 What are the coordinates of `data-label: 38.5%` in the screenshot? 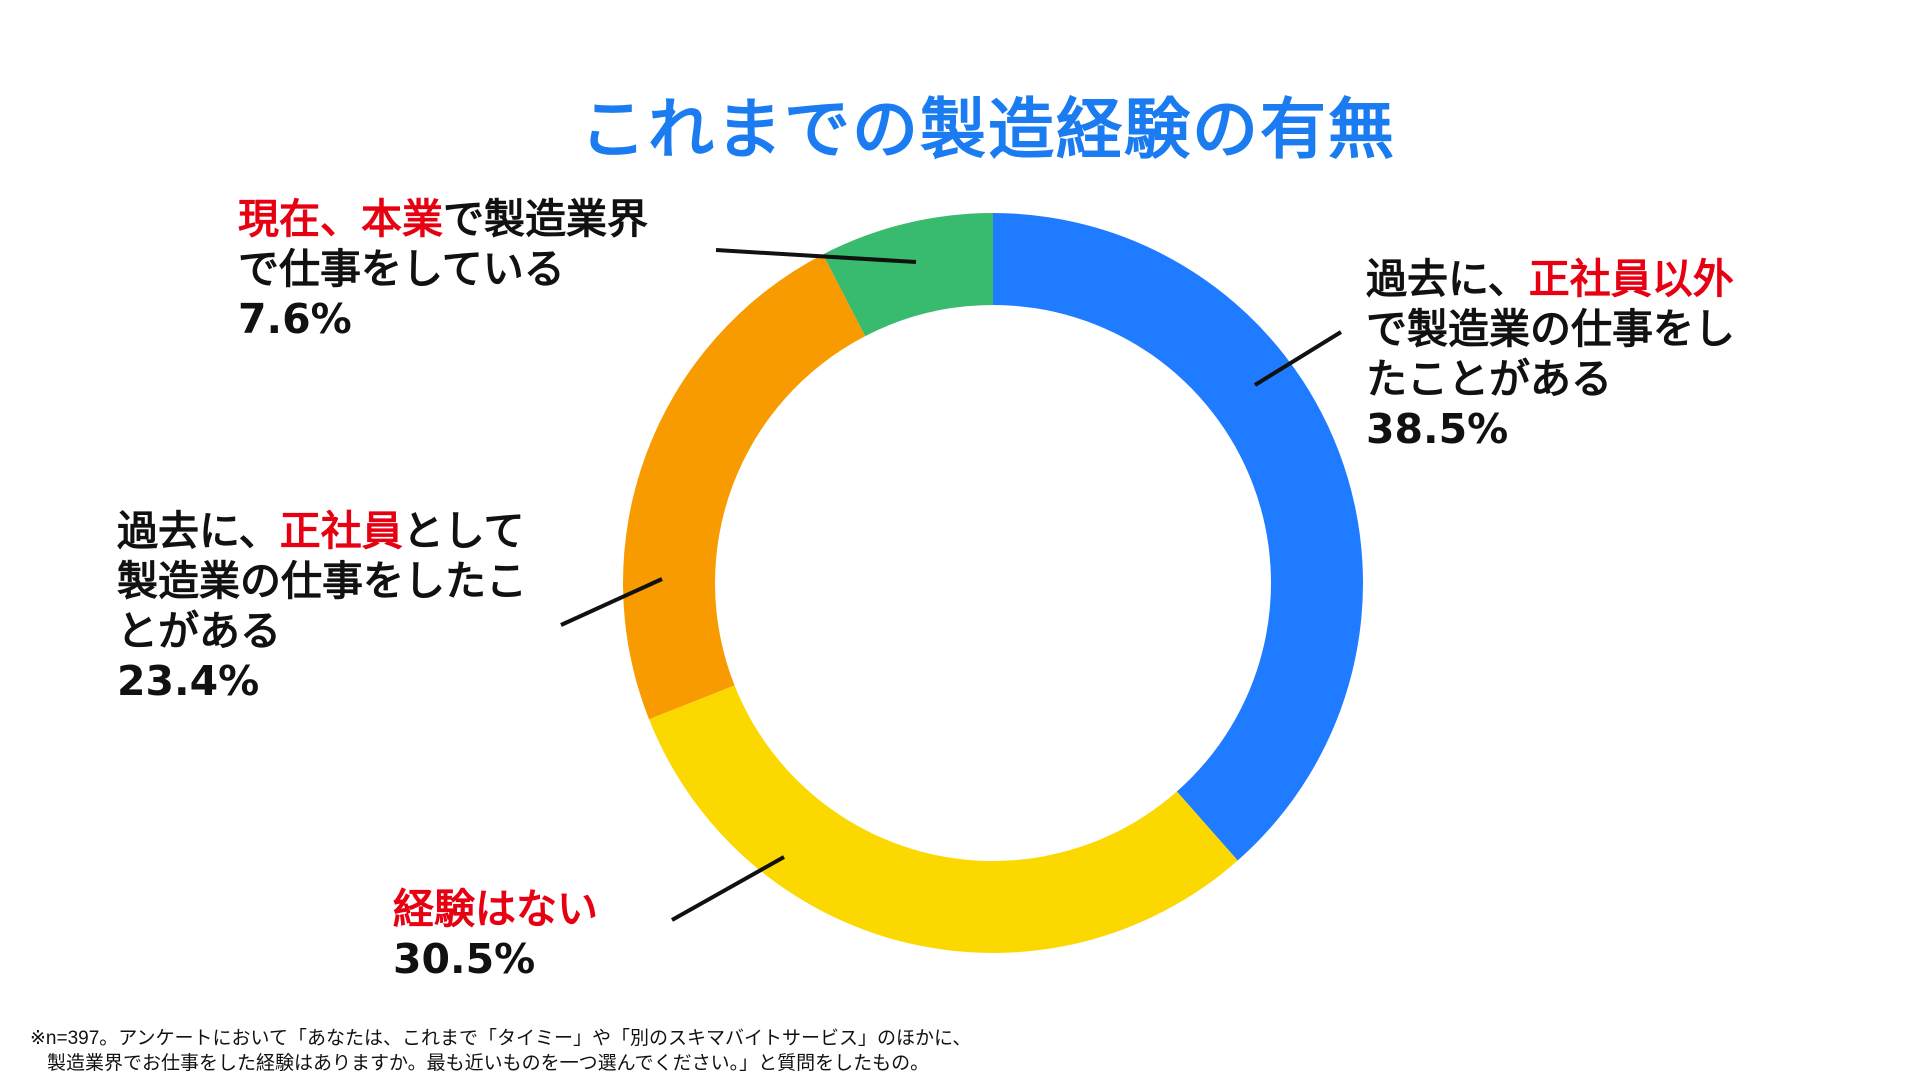 It's located at (1437, 429).